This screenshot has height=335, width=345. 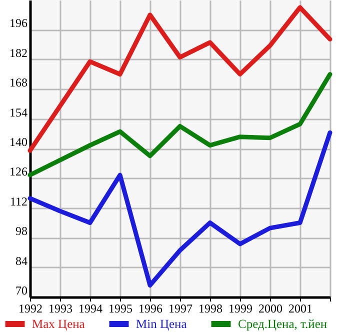 What do you see at coordinates (19, 171) in the screenshot?
I see `y-tick-label: 126` at bounding box center [19, 171].